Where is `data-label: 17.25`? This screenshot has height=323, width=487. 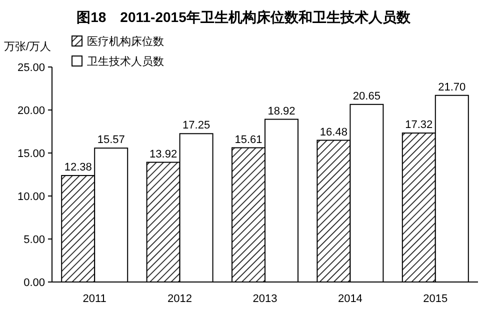 data-label: 17.25 is located at coordinates (196, 126).